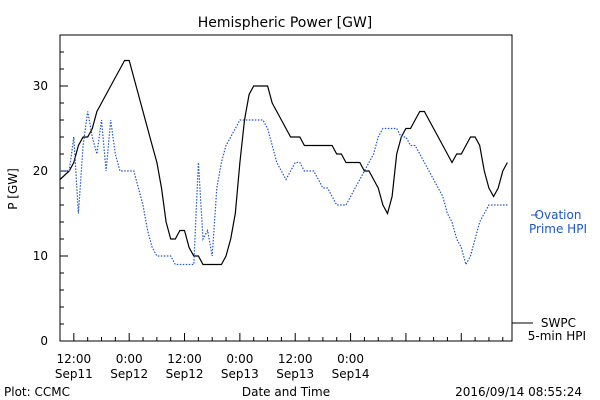 The width and height of the screenshot is (600, 400). What do you see at coordinates (558, 215) in the screenshot?
I see `legend-label-ovation-1: Ovation` at bounding box center [558, 215].